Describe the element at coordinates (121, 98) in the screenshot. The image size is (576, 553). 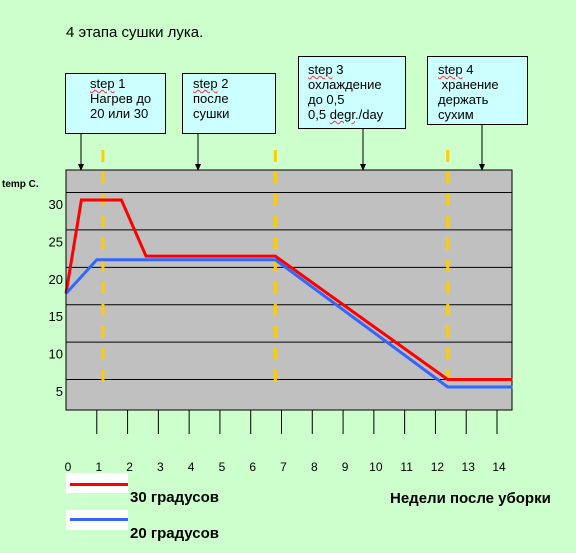
I see `callout-step-1-line-2: Нагрев до` at that location.